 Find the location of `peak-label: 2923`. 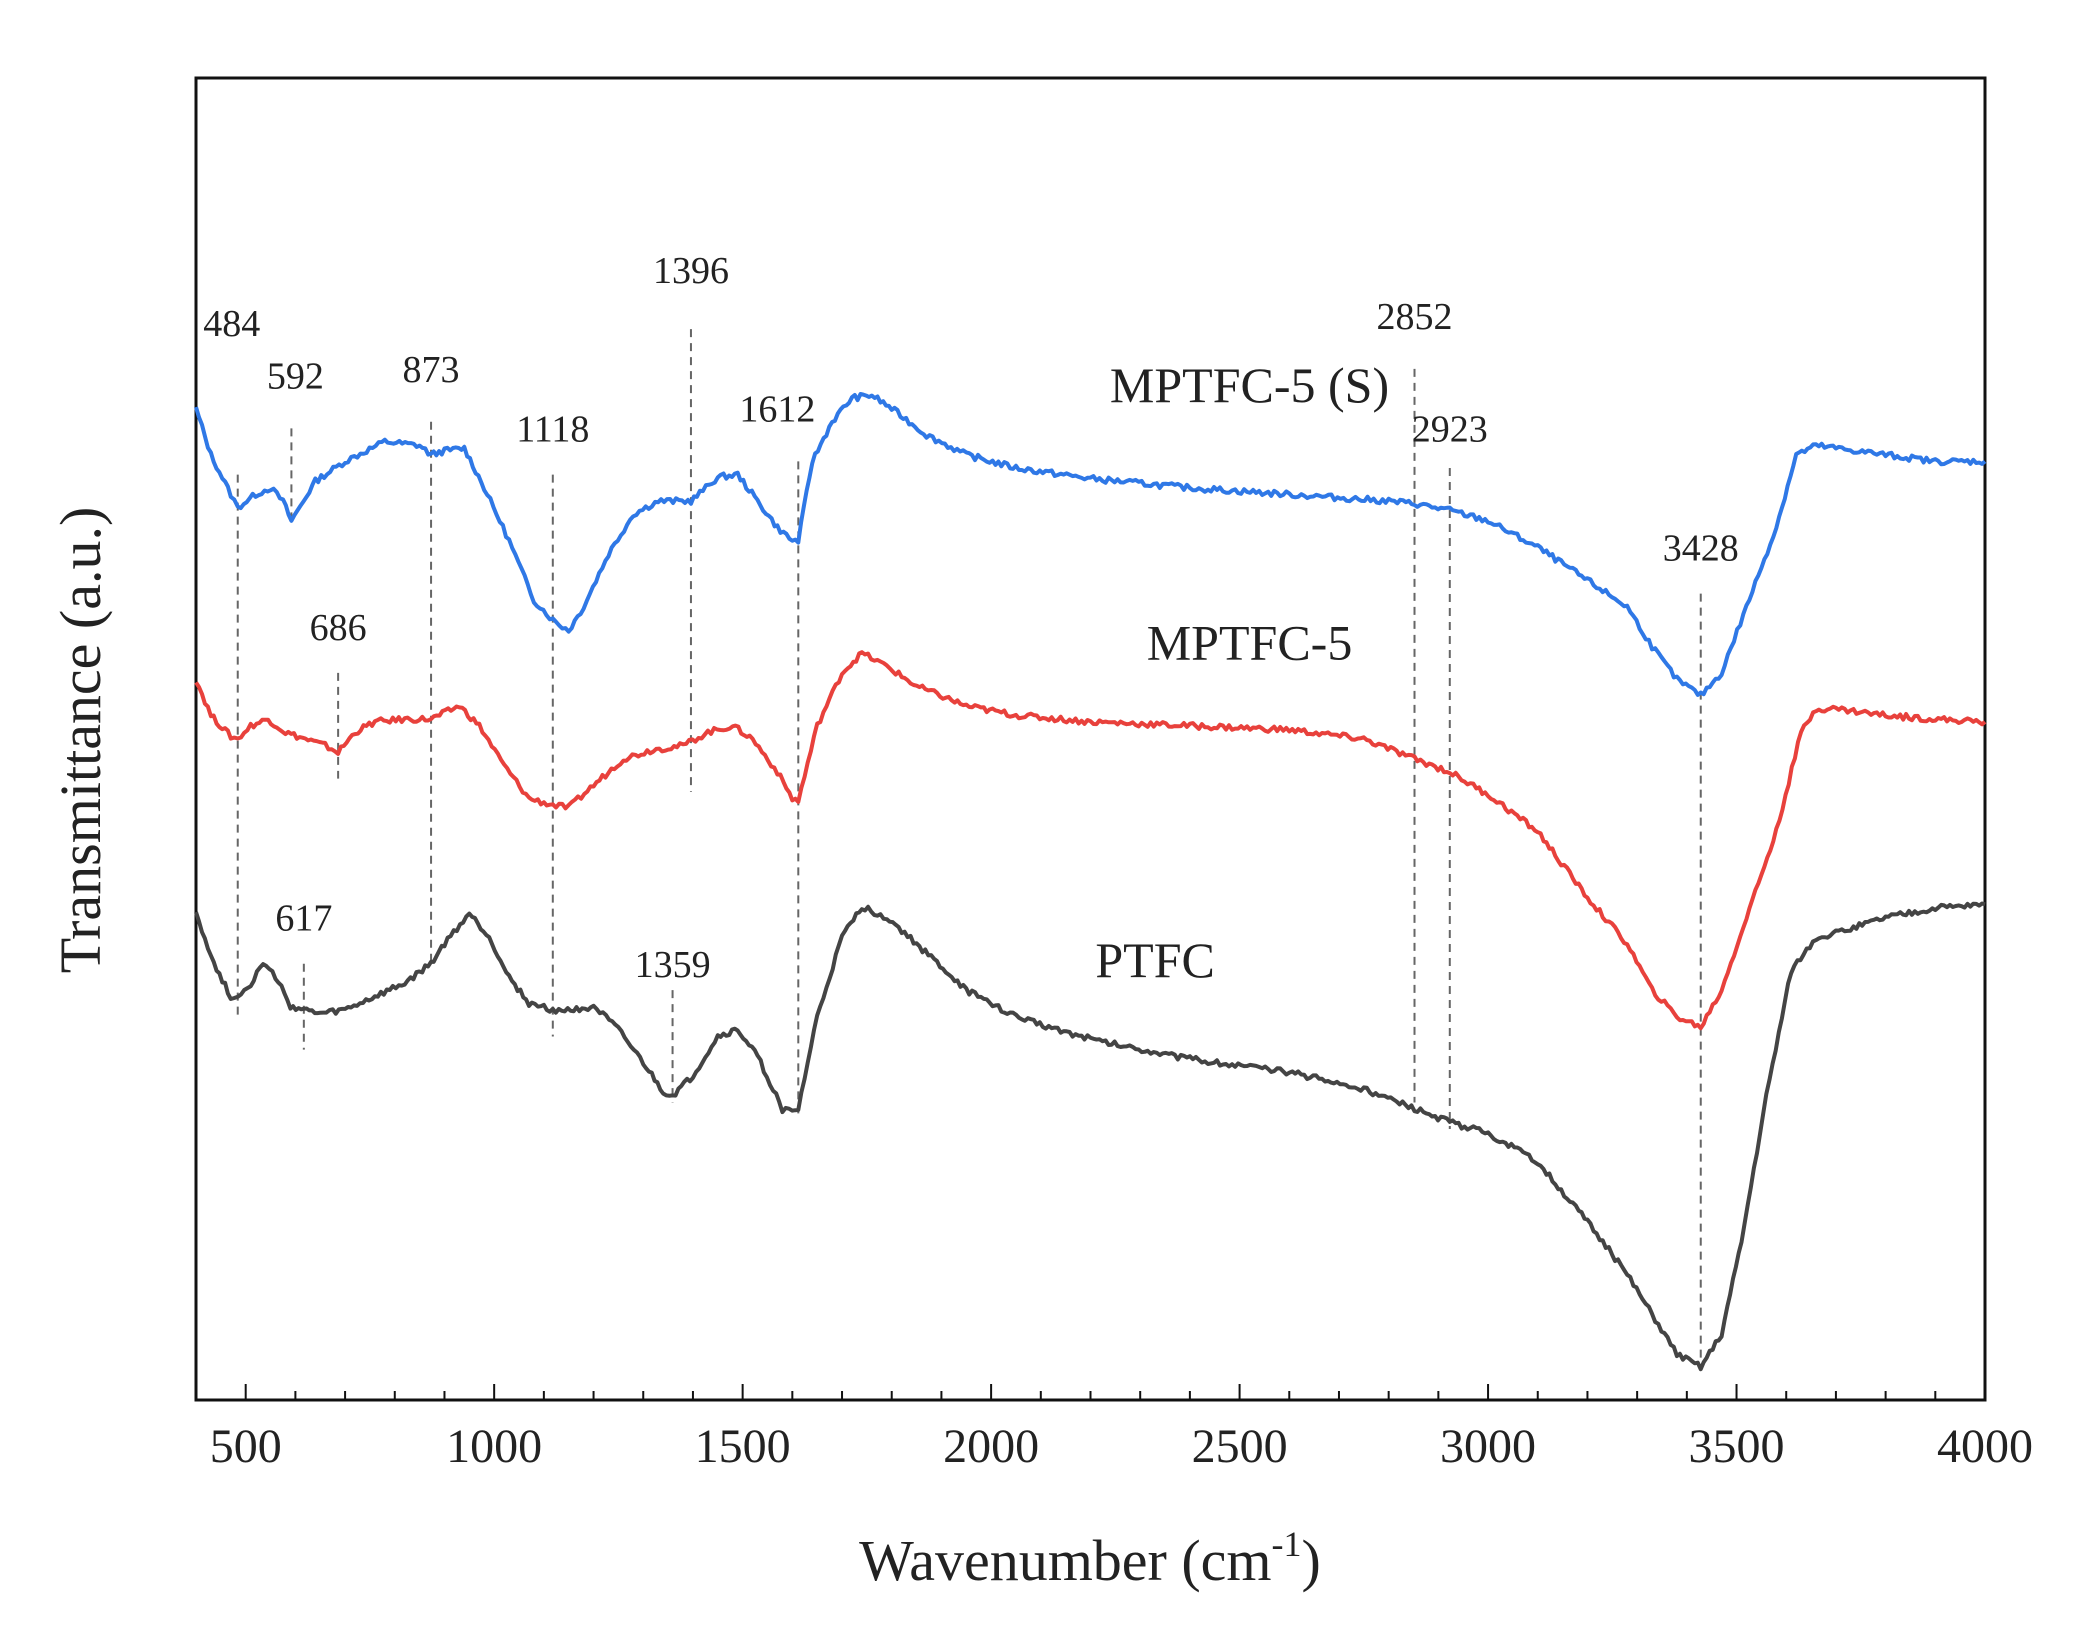

peak-label: 2923 is located at coordinates (1450, 430).